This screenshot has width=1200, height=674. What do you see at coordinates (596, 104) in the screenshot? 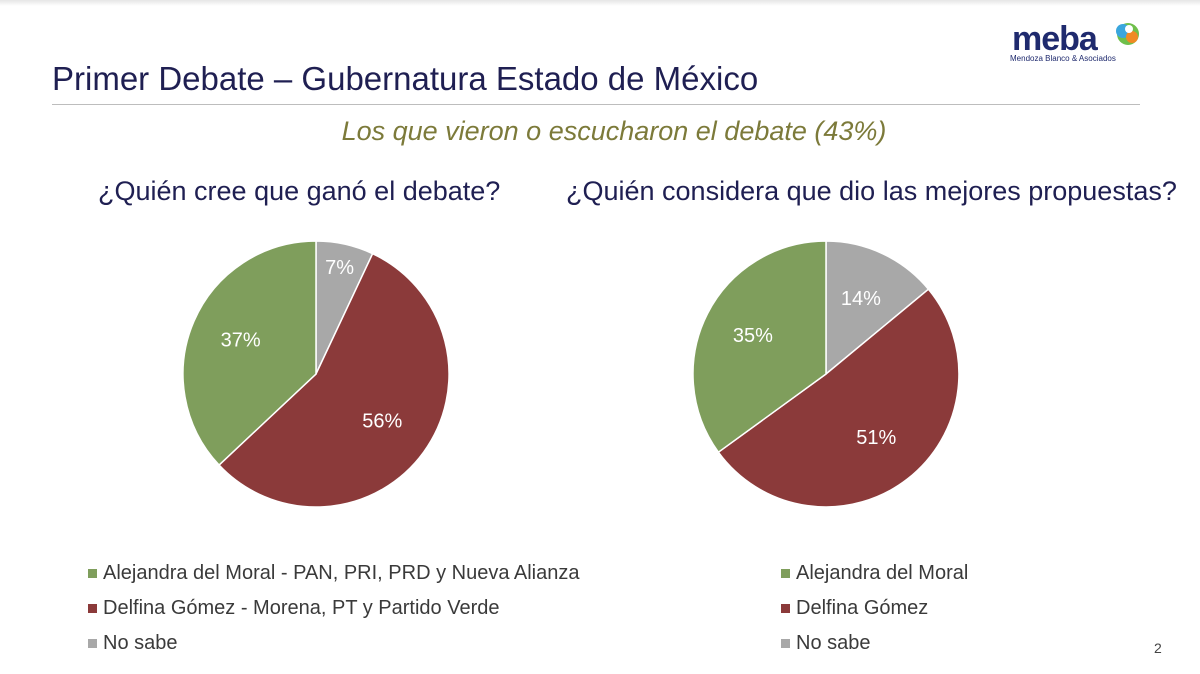
I see `title-divider` at bounding box center [596, 104].